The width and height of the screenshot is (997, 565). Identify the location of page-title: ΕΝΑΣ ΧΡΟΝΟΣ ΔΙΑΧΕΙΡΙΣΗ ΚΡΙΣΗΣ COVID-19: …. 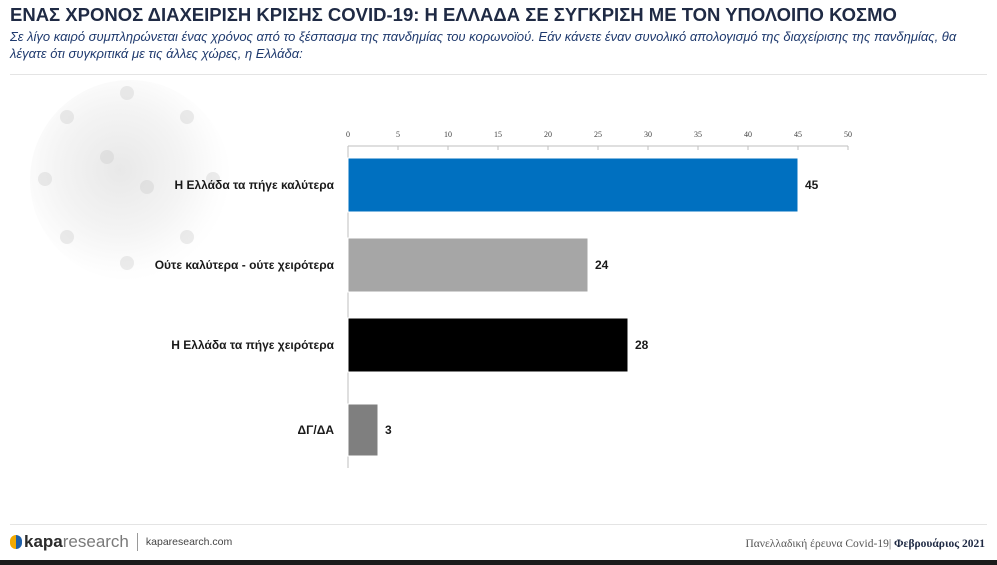
(453, 14).